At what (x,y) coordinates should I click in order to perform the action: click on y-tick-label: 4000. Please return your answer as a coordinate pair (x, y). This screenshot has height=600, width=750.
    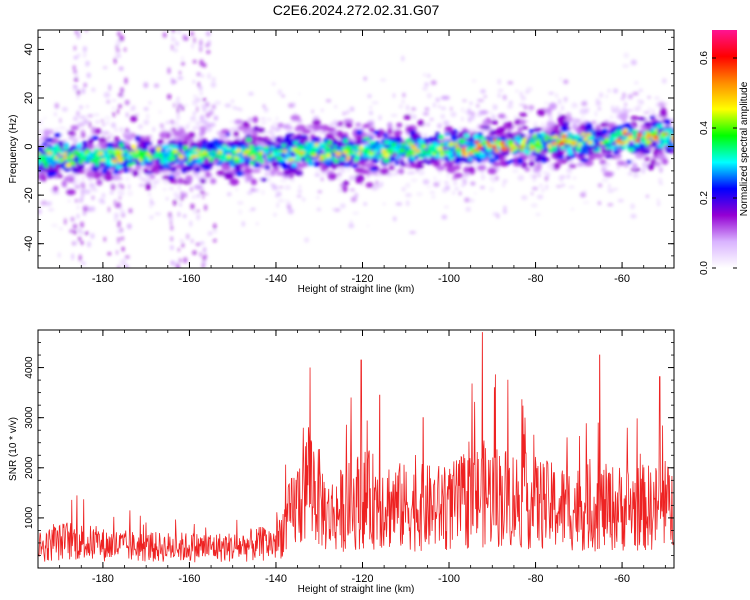
    Looking at the image, I should click on (29, 367).